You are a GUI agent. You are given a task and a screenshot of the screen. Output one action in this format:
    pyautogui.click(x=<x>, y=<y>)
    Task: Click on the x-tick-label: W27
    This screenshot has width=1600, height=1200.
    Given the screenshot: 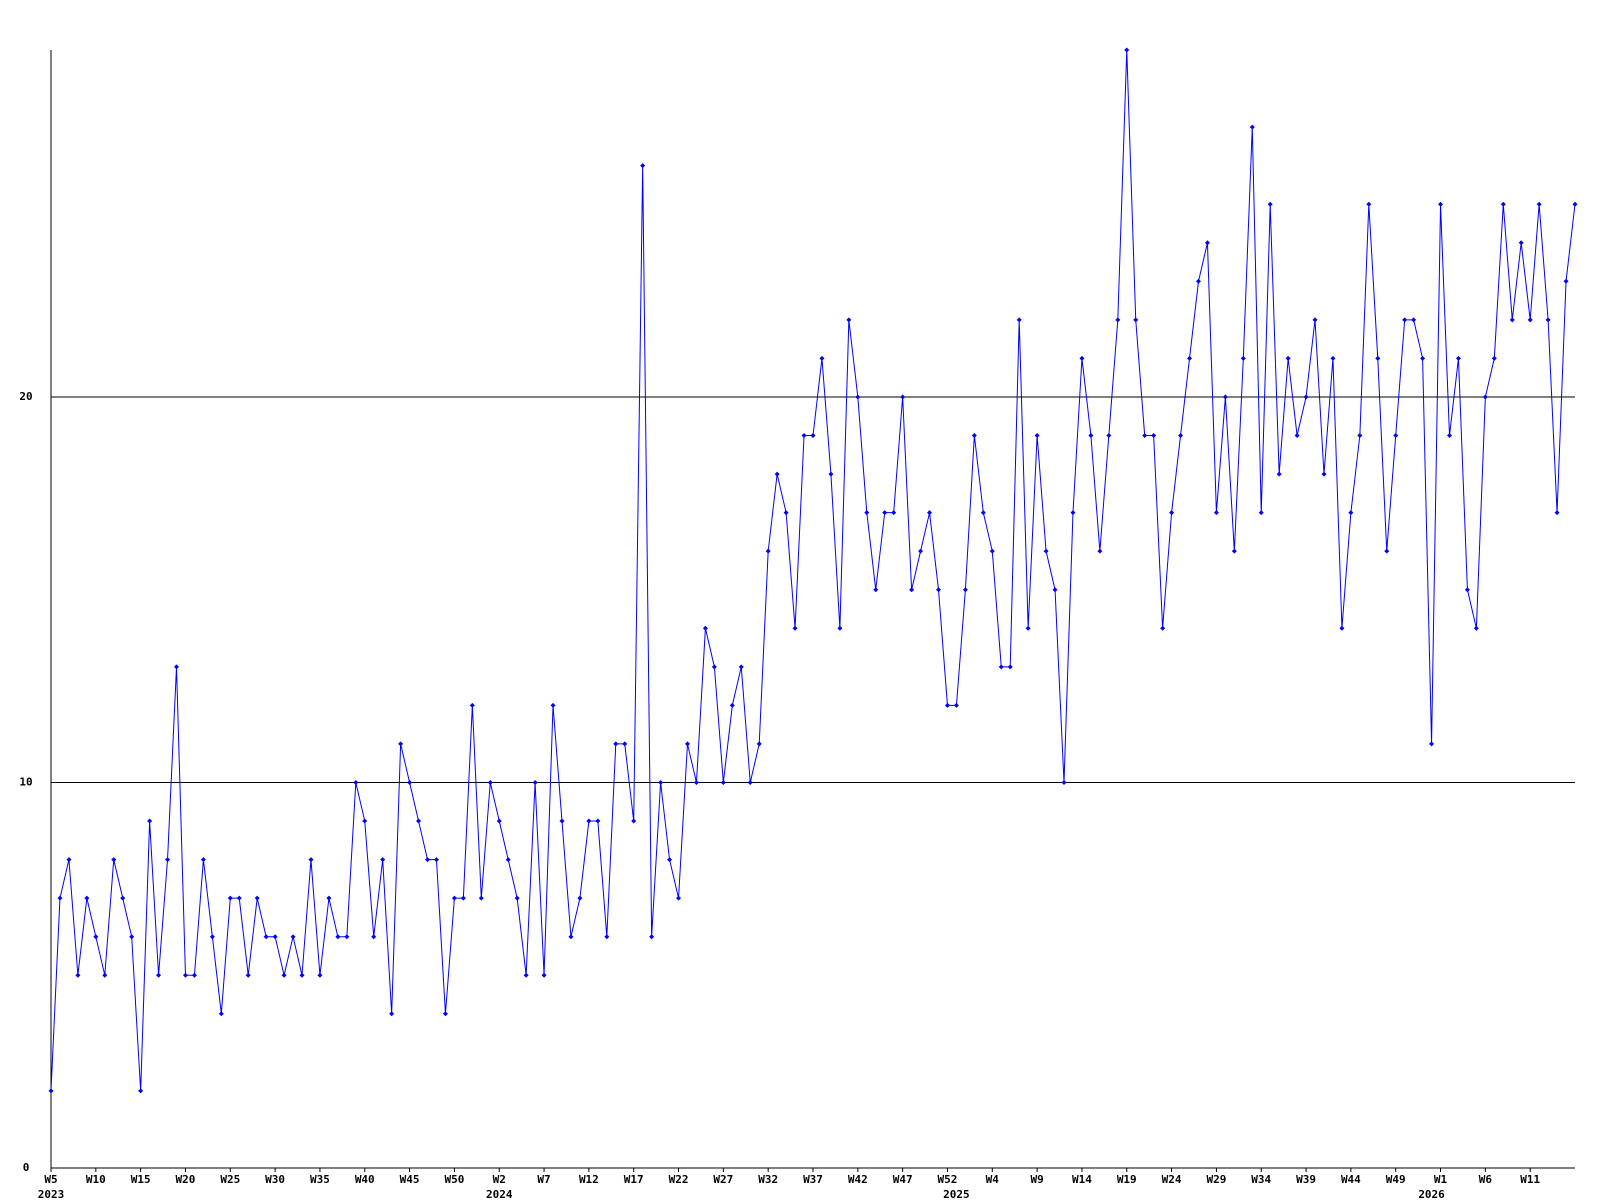 What is the action you would take?
    pyautogui.click(x=723, y=1179)
    